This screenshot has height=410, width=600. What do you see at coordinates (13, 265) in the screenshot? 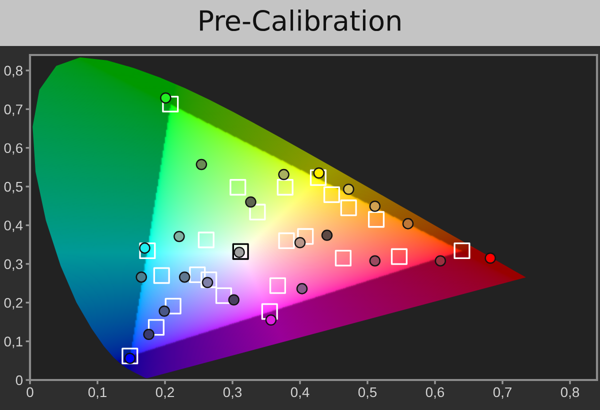
I see `y-tick-label: 0,3` at bounding box center [13, 265].